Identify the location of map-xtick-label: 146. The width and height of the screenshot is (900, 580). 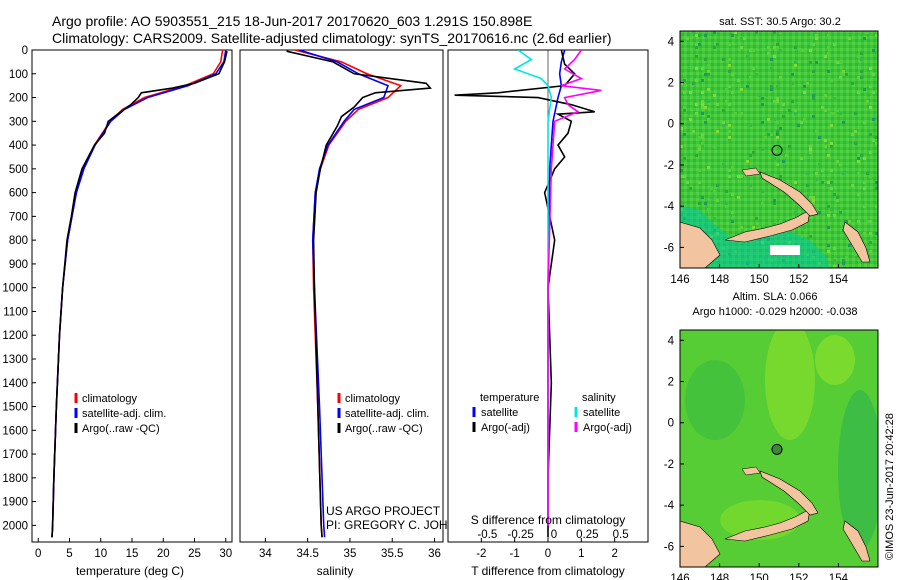
(679, 576).